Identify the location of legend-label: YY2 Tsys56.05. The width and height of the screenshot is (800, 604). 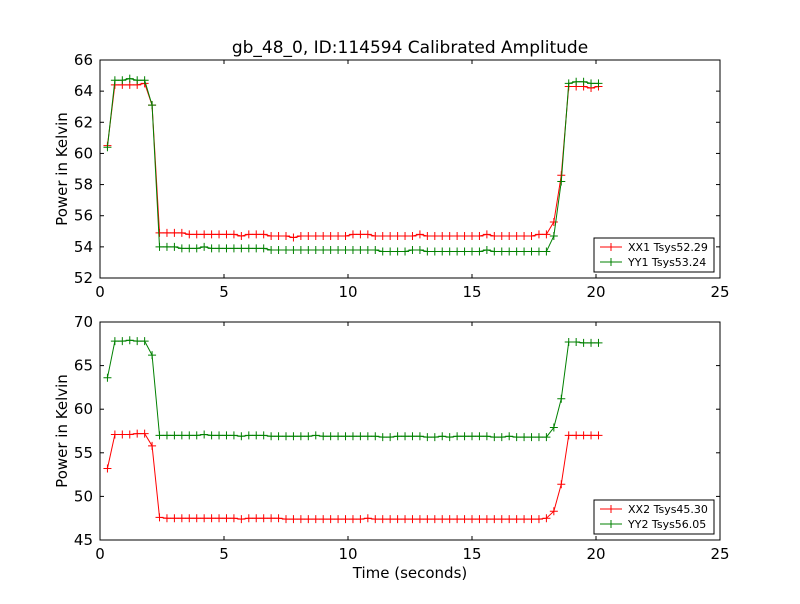
(666, 524).